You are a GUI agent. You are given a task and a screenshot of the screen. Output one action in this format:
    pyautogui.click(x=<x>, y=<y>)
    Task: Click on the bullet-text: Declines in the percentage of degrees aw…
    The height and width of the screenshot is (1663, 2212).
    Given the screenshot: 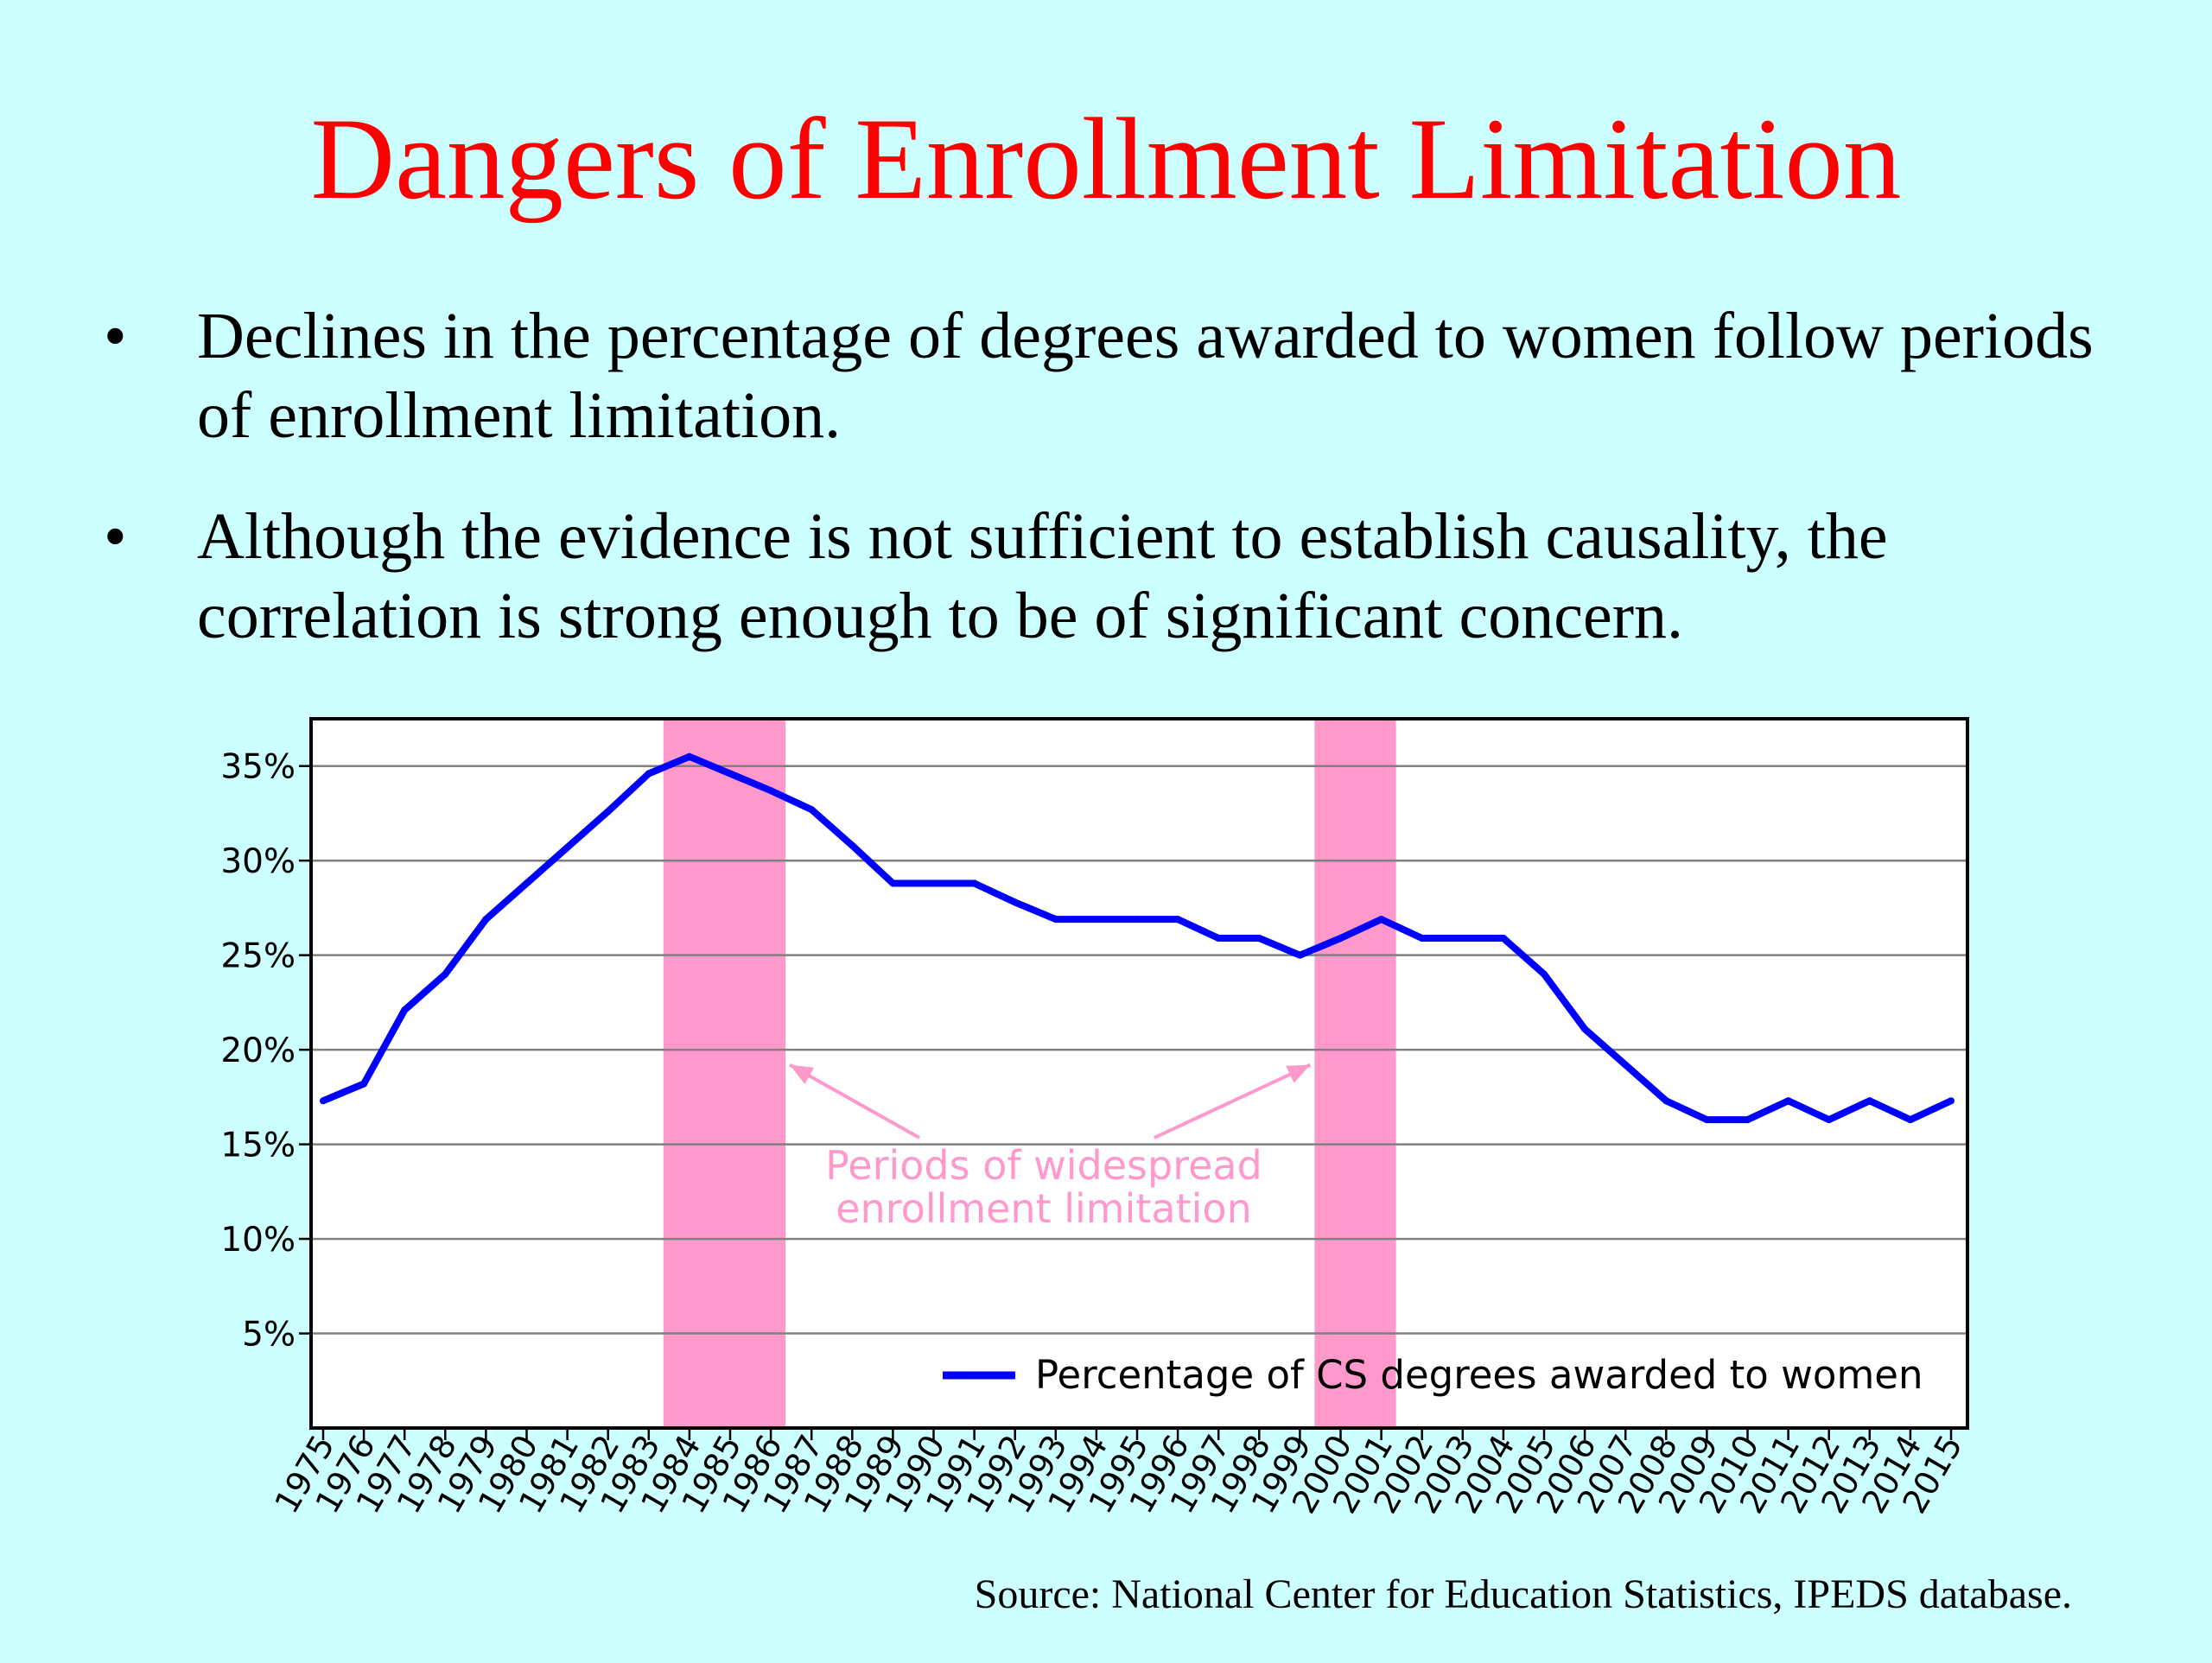 What is the action you would take?
    pyautogui.click(x=1145, y=376)
    